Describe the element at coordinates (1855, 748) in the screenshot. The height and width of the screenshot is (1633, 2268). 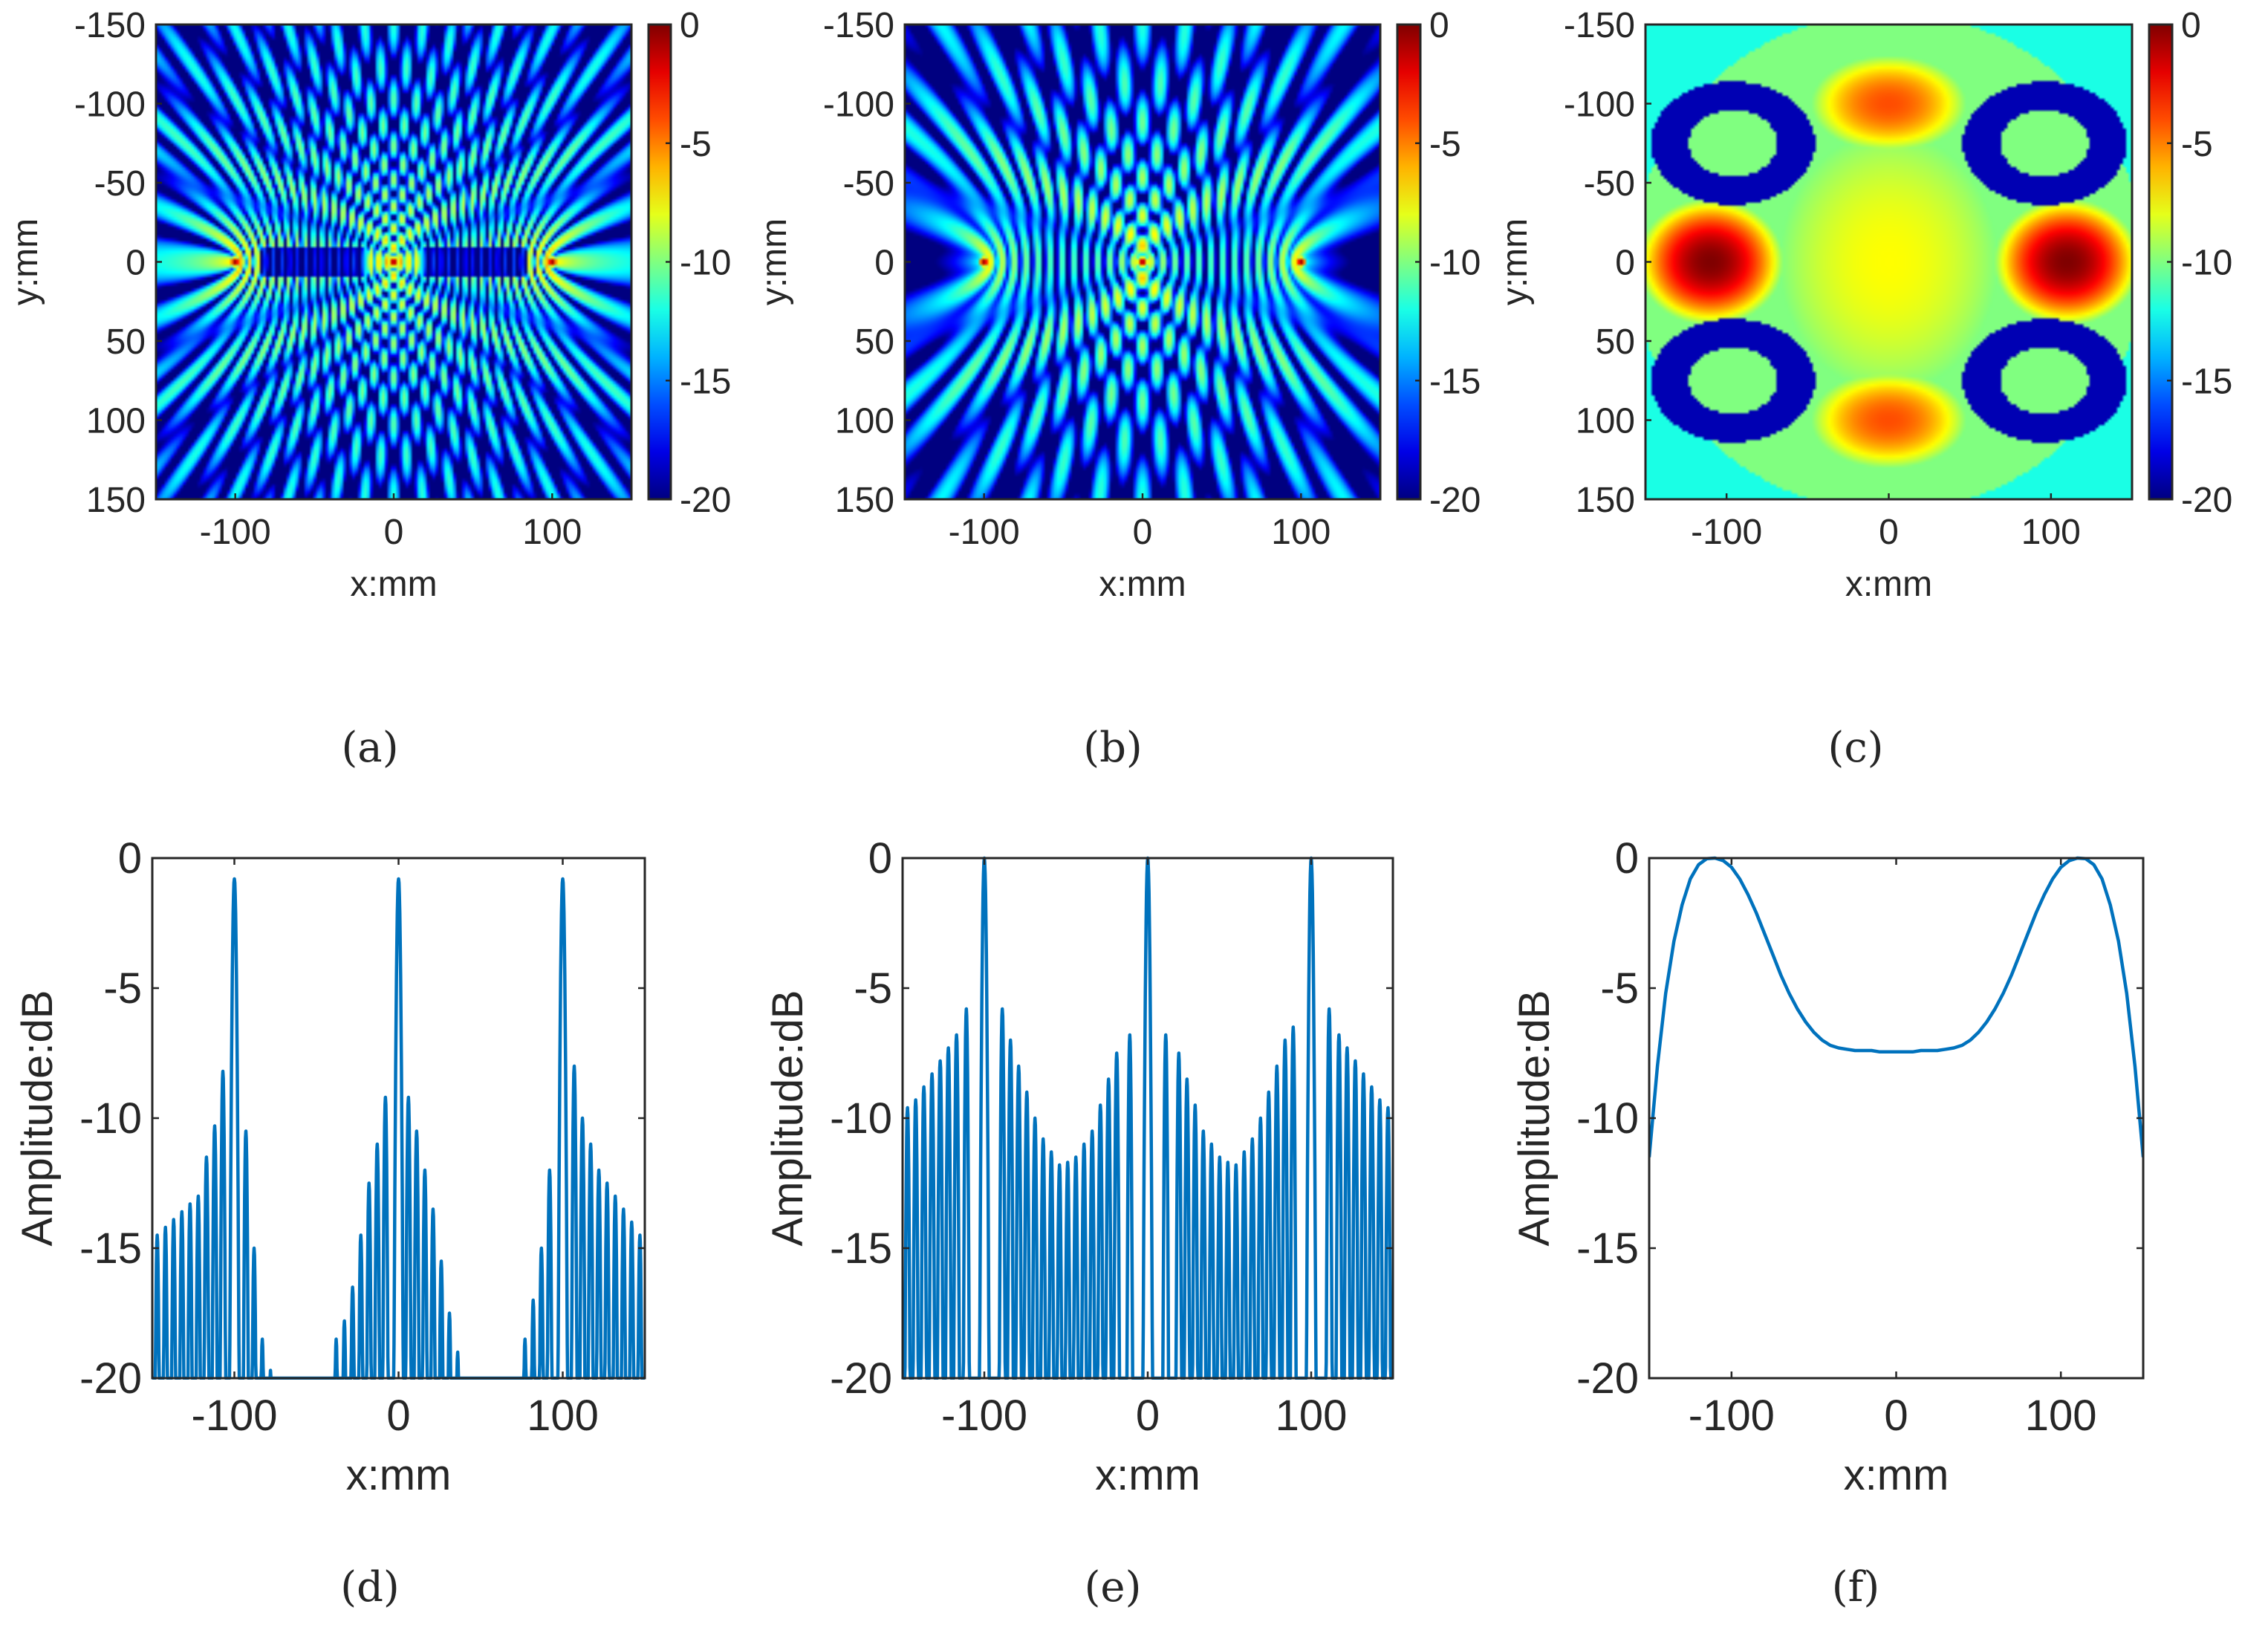
I see `panel-caption: (c)` at that location.